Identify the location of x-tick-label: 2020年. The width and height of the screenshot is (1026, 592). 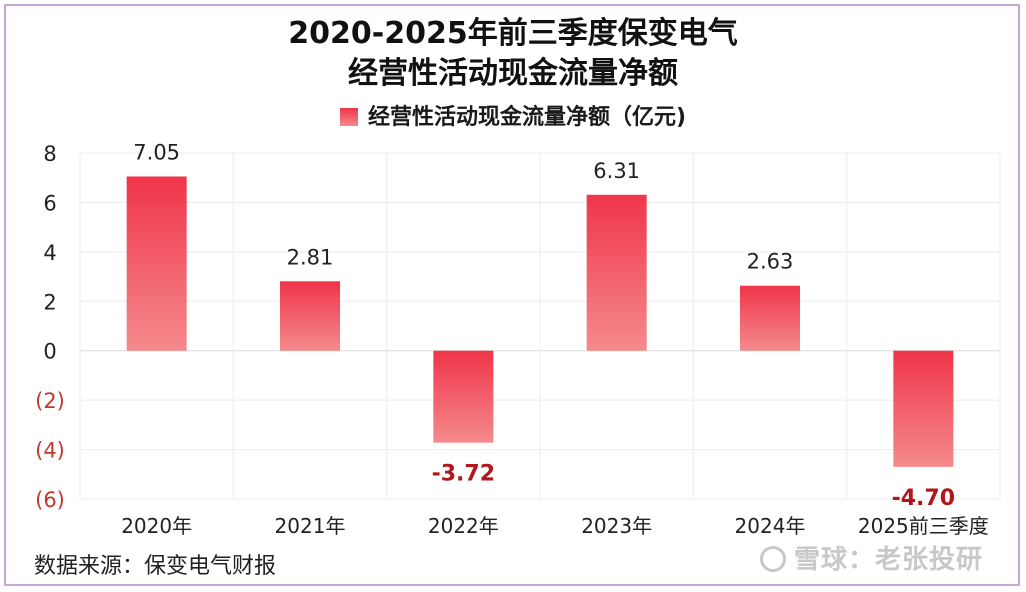
(156, 526).